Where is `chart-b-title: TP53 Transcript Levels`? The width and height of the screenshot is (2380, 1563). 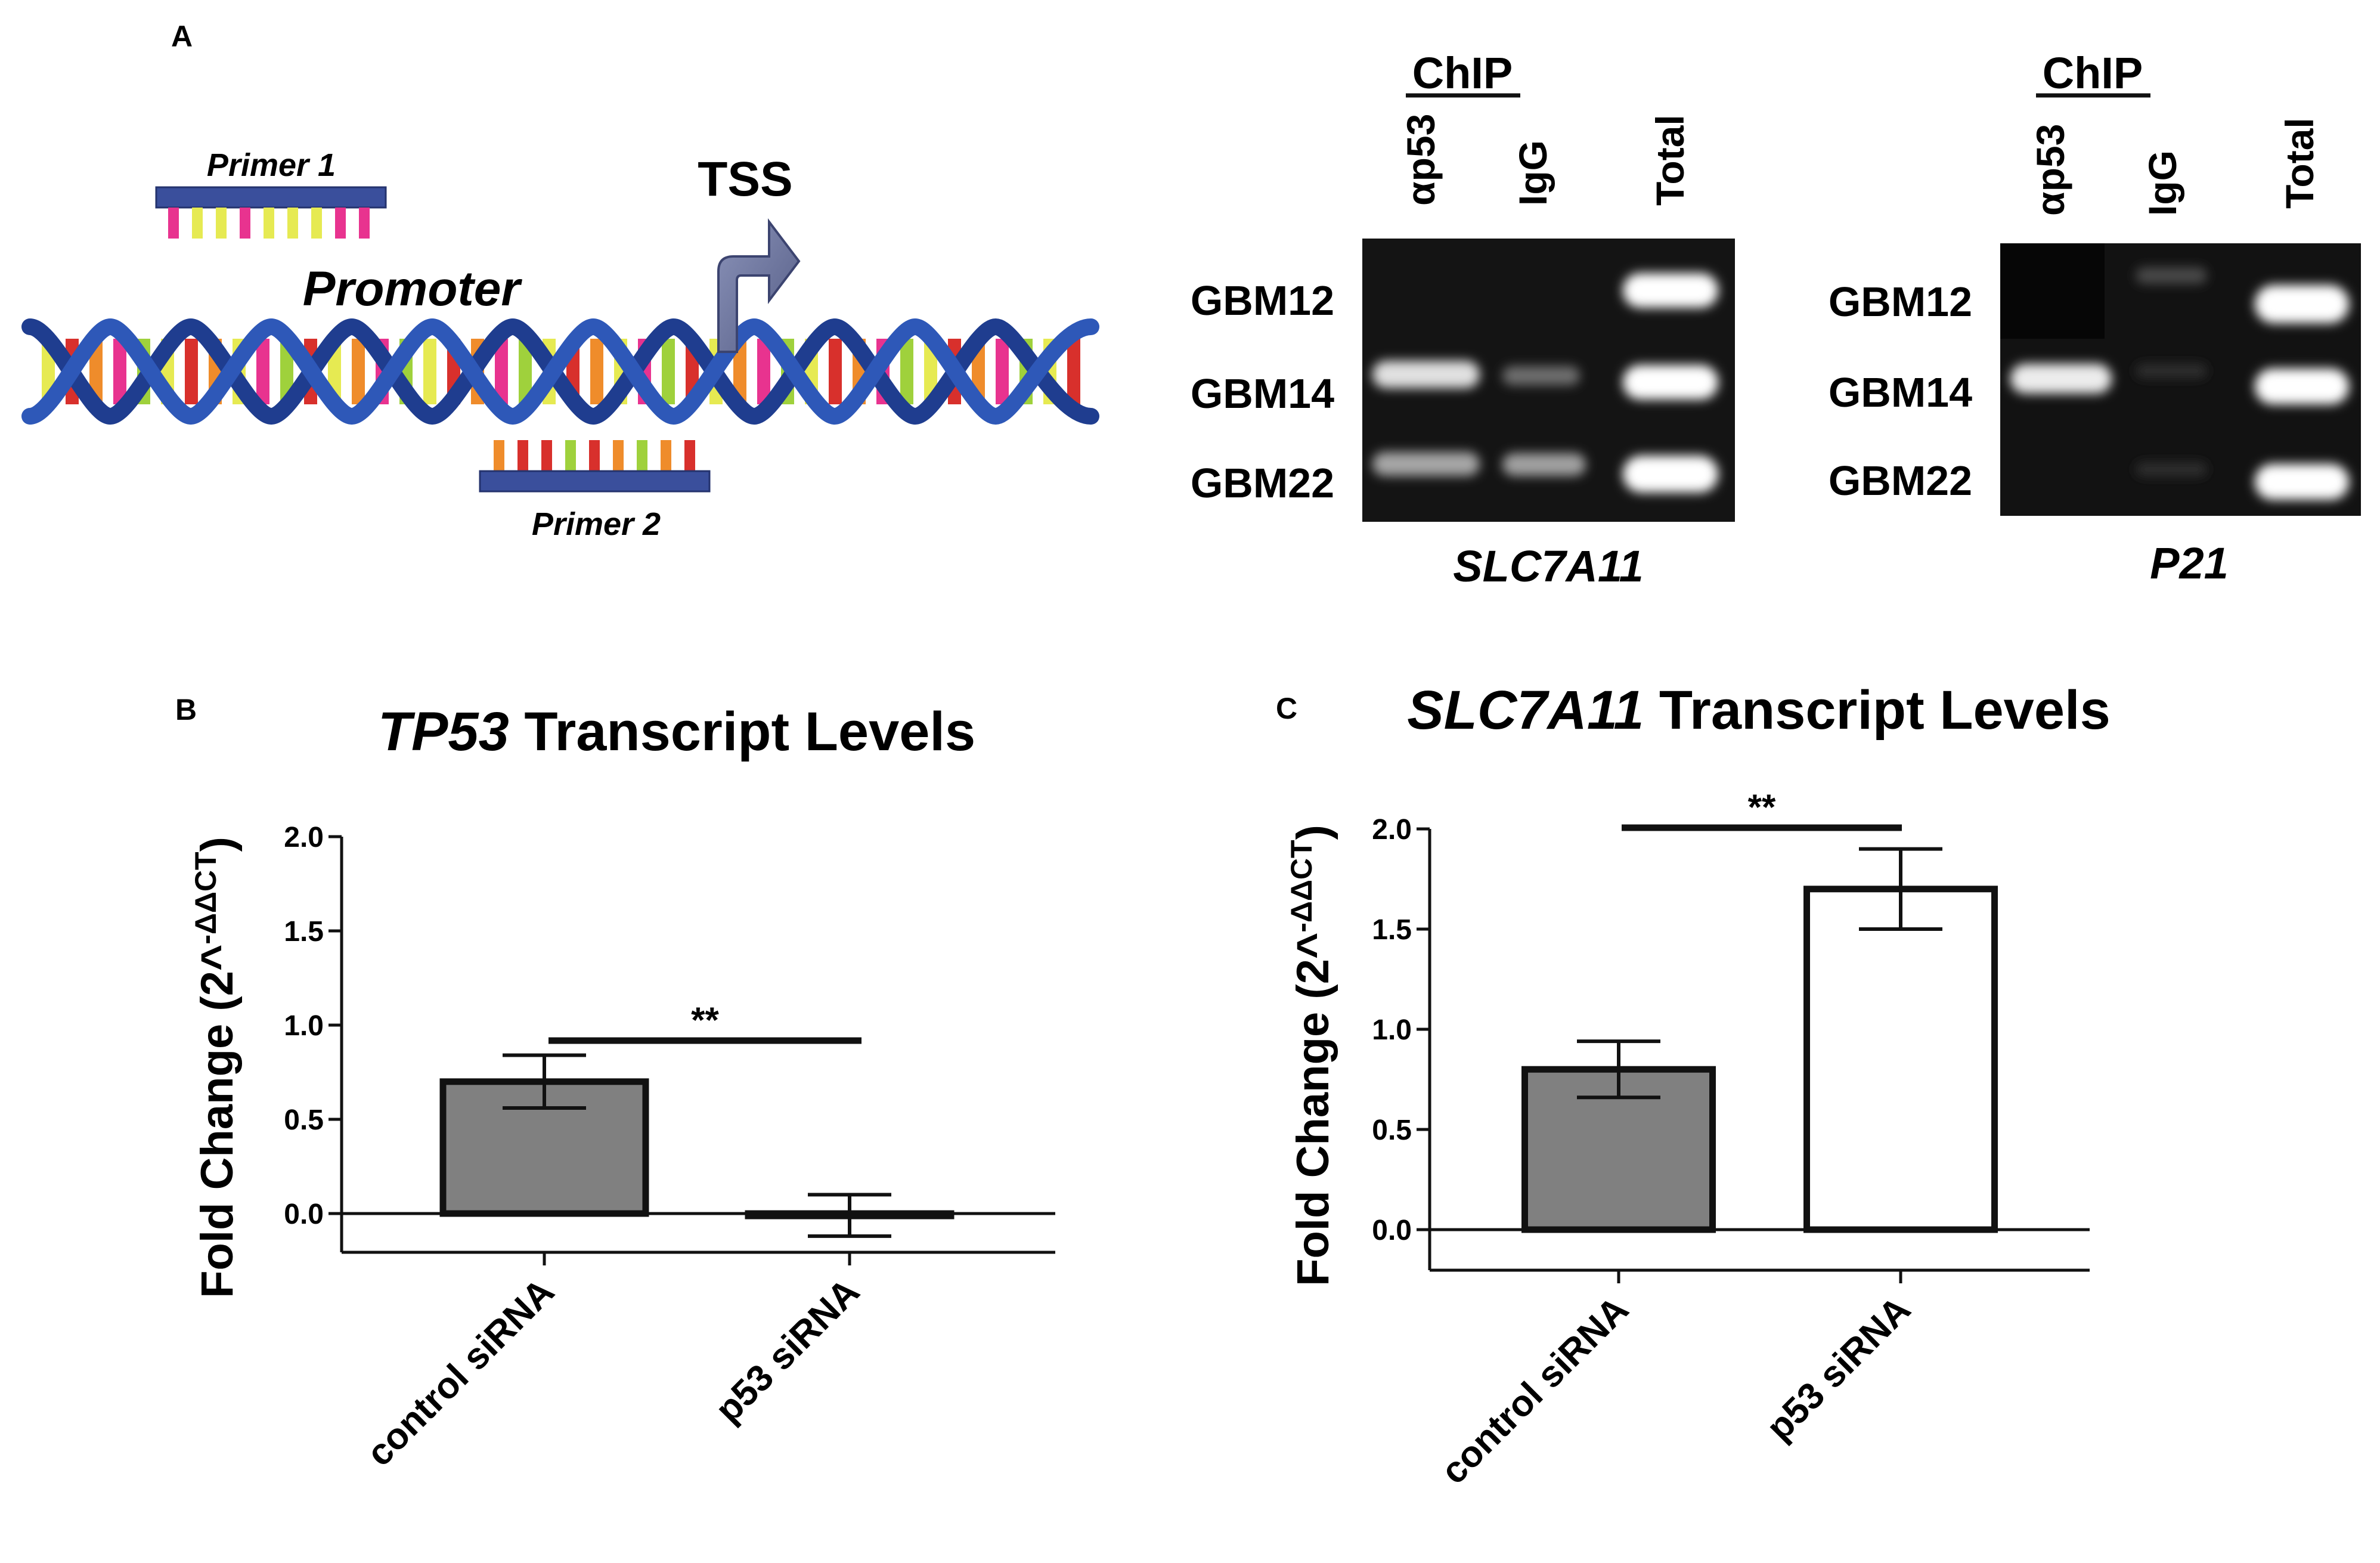 chart-b-title: TP53 Transcript Levels is located at coordinates (676, 731).